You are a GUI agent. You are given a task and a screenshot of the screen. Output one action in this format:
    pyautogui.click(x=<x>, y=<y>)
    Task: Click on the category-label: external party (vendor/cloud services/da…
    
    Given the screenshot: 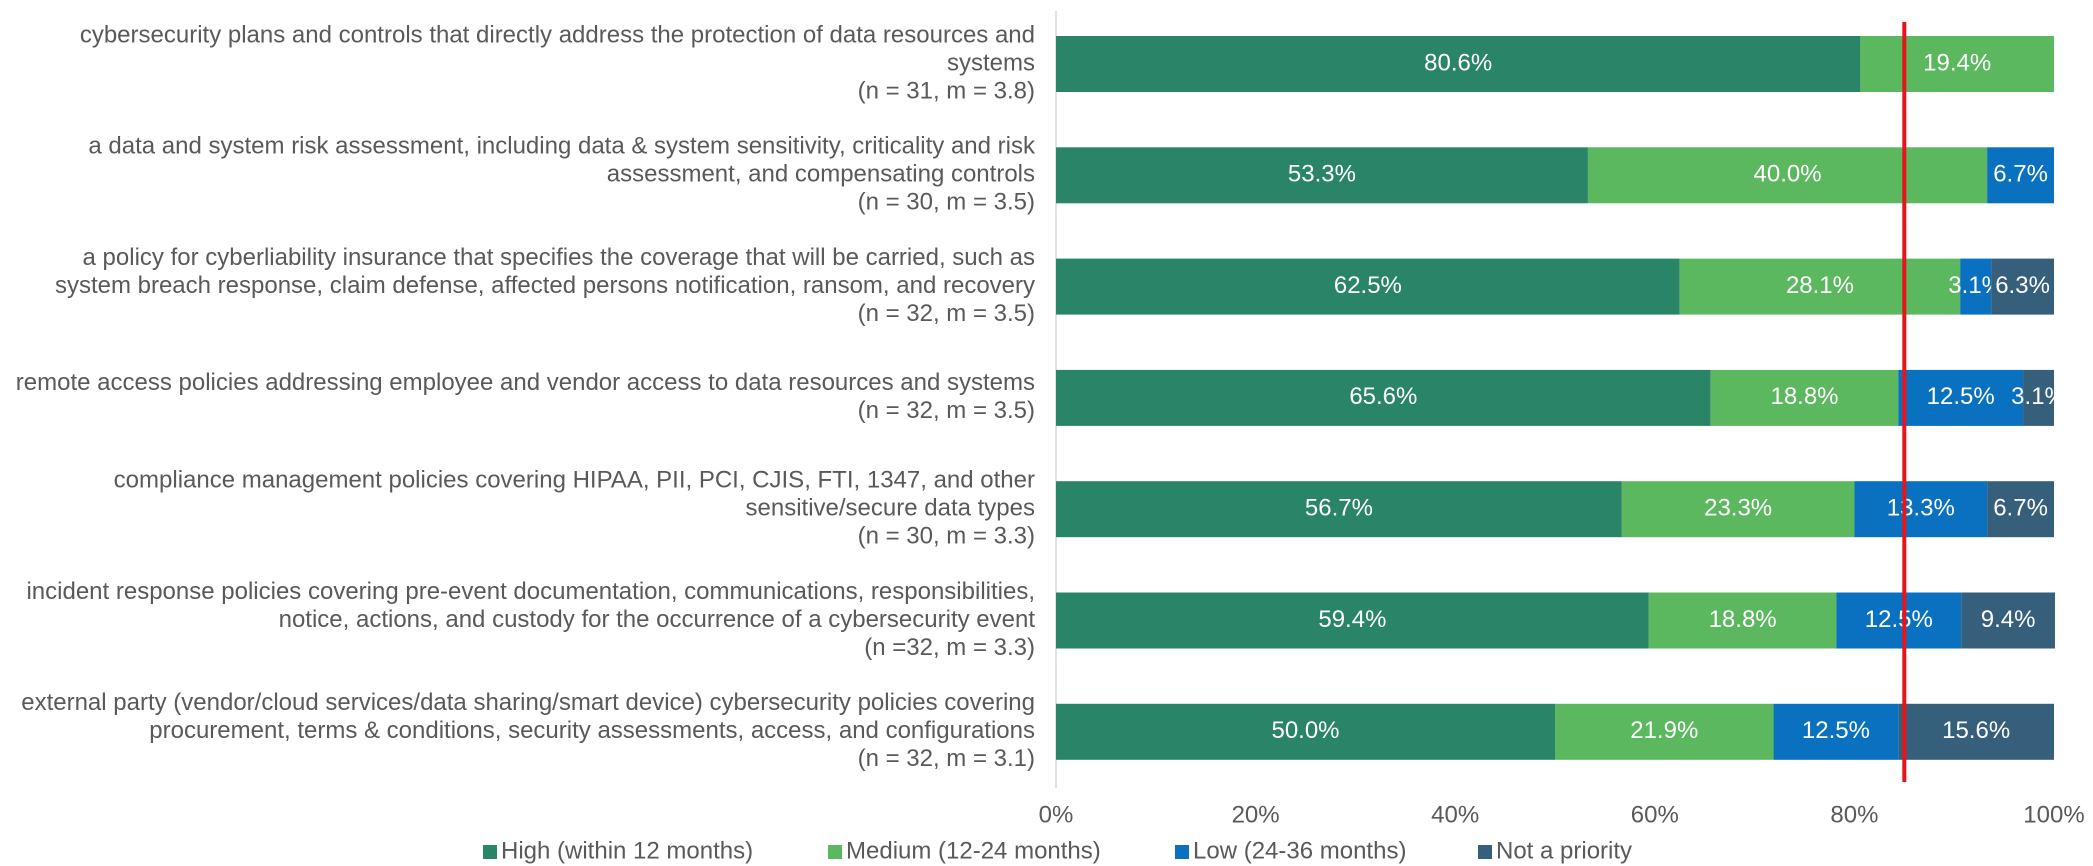 What is the action you would take?
    pyautogui.click(x=528, y=702)
    